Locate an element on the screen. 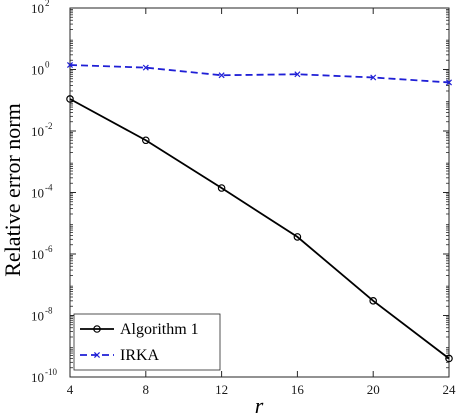 The image size is (457, 417). x-tick-label: 4 is located at coordinates (70, 389).